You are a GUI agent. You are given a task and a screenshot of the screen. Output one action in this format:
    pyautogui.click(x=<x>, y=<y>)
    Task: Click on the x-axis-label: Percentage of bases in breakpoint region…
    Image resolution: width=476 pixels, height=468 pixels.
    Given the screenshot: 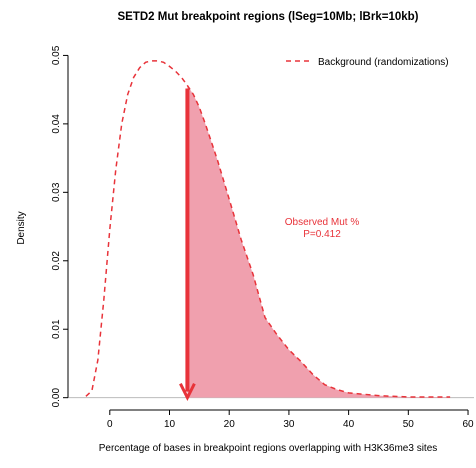 What is the action you would take?
    pyautogui.click(x=268, y=448)
    